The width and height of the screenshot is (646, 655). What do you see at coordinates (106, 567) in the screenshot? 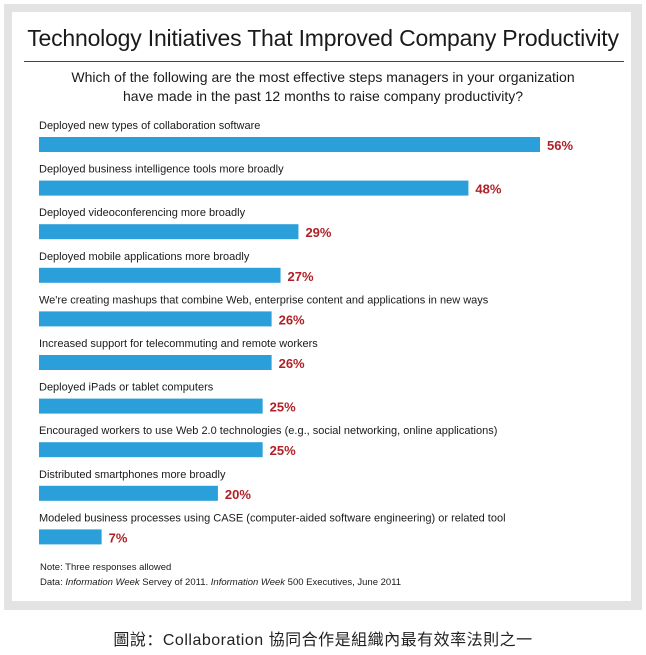
I see `note-text: Note: Three responses allowed` at bounding box center [106, 567].